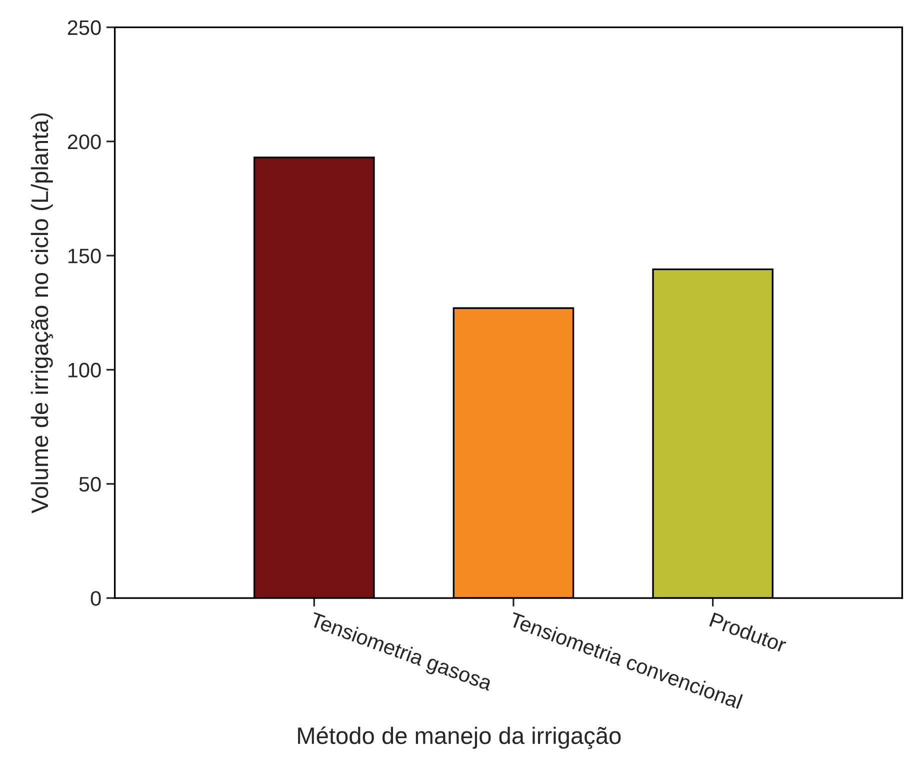  Describe the element at coordinates (90, 484) in the screenshot. I see `y-tick-label: 50` at that location.